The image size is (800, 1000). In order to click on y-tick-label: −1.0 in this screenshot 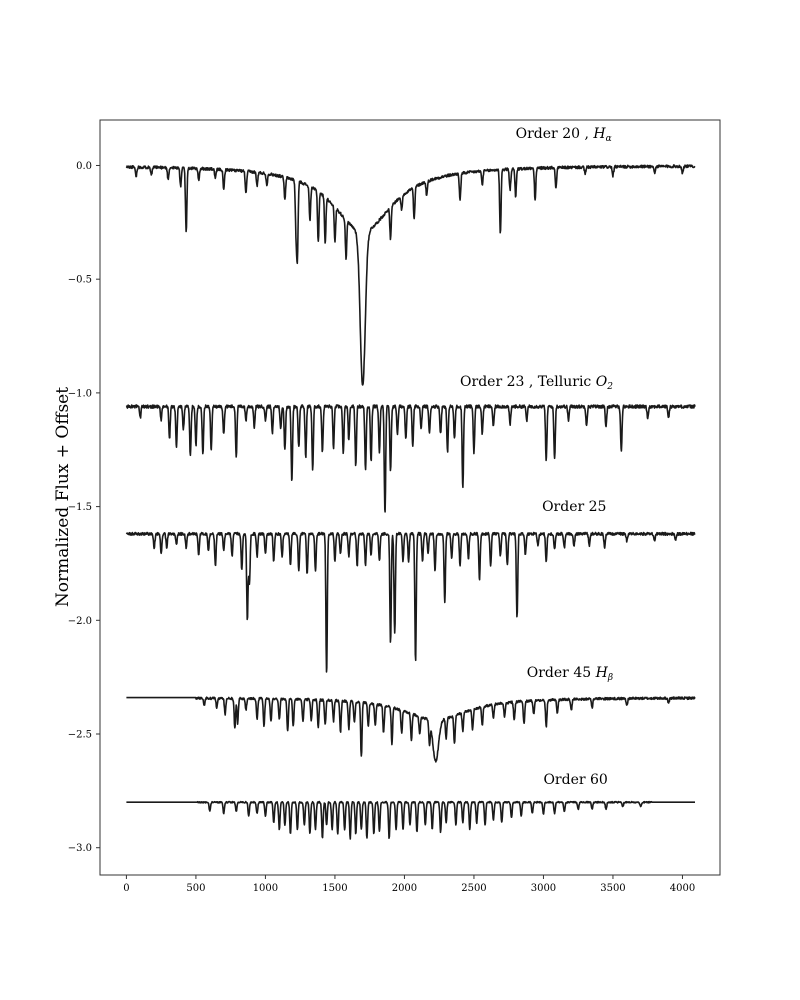, I will do `click(80, 393)`.